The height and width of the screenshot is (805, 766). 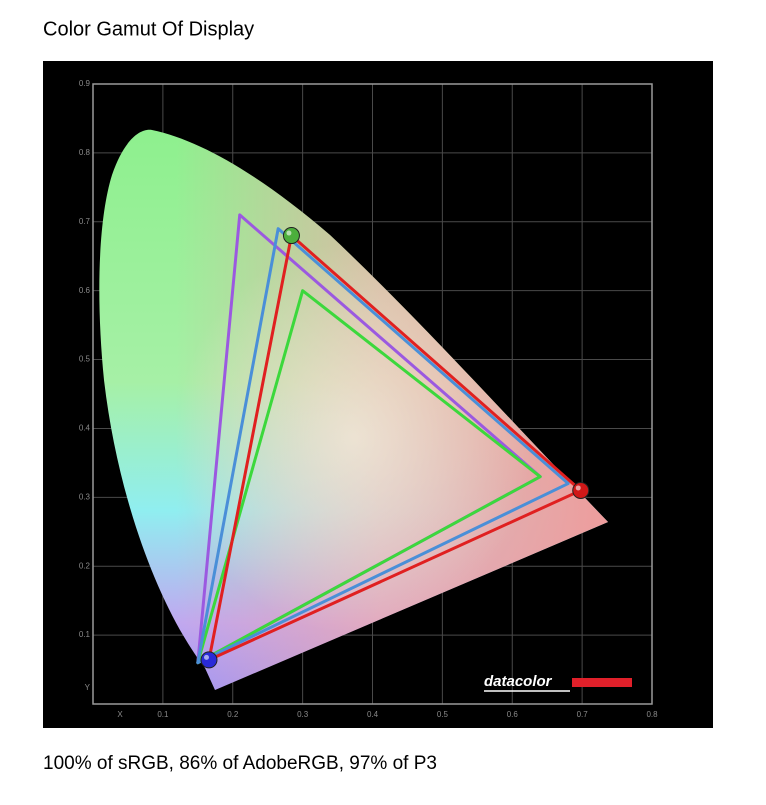 I want to click on x-tick-label: 0.1, so click(x=163, y=714).